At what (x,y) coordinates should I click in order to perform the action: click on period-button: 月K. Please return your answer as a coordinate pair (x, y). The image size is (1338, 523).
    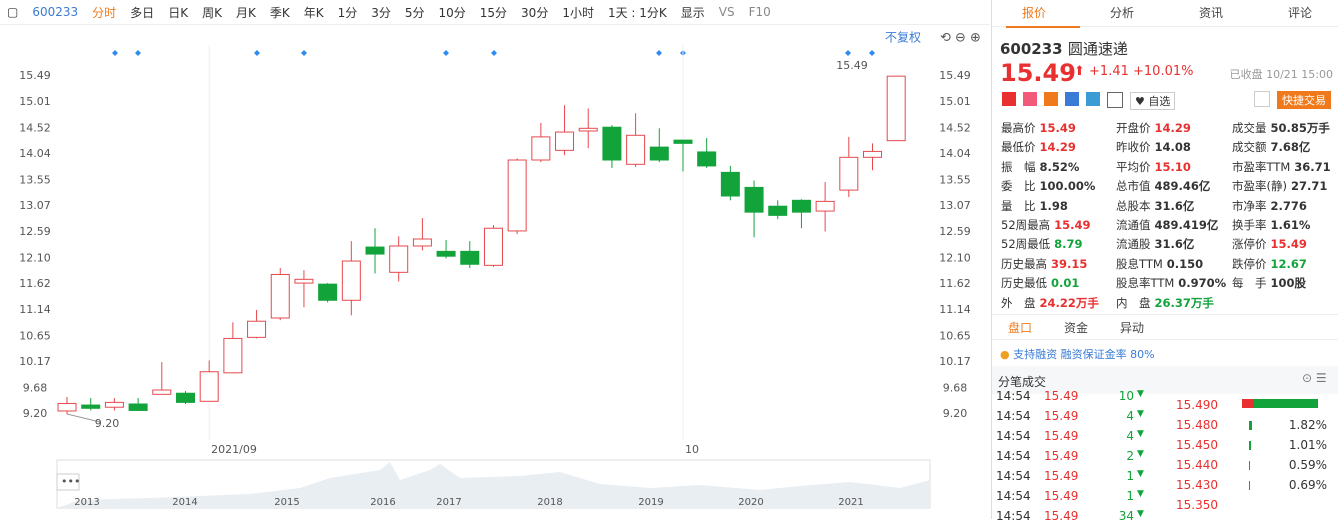
    Looking at the image, I should click on (245, 12).